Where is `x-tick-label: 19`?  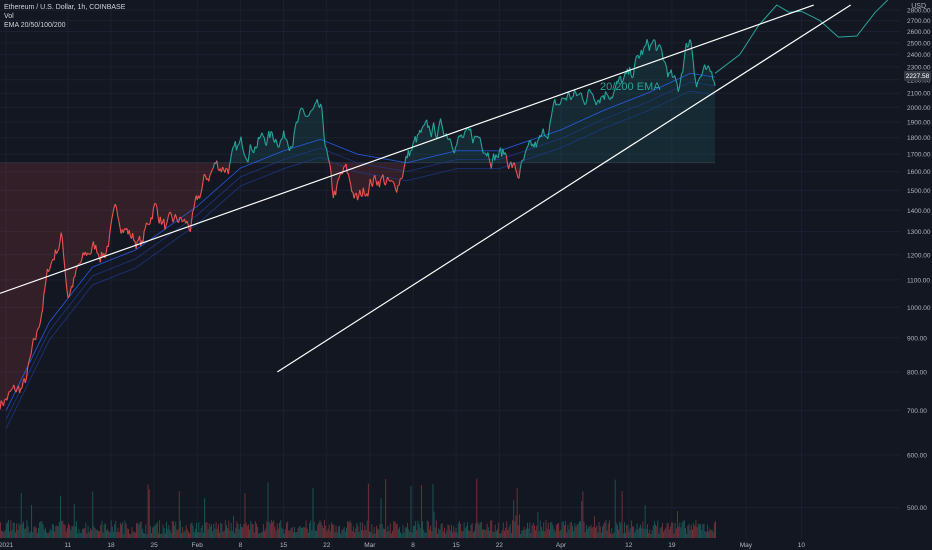 x-tick-label: 19 is located at coordinates (672, 545).